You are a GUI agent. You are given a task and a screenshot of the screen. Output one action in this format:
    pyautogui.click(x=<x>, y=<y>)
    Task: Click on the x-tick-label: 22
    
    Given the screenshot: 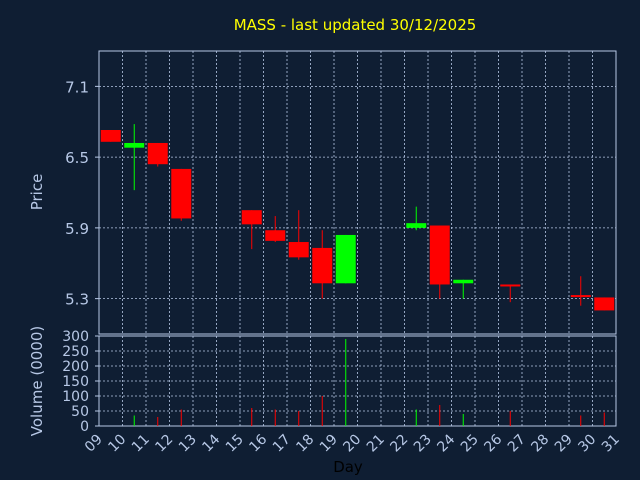 What is the action you would take?
    pyautogui.click(x=399, y=444)
    